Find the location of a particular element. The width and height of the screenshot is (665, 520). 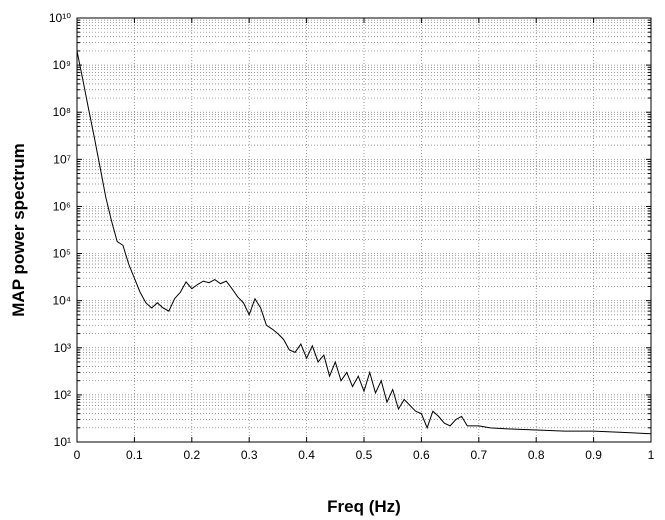

x-tick-label: 0.9 is located at coordinates (593, 455).